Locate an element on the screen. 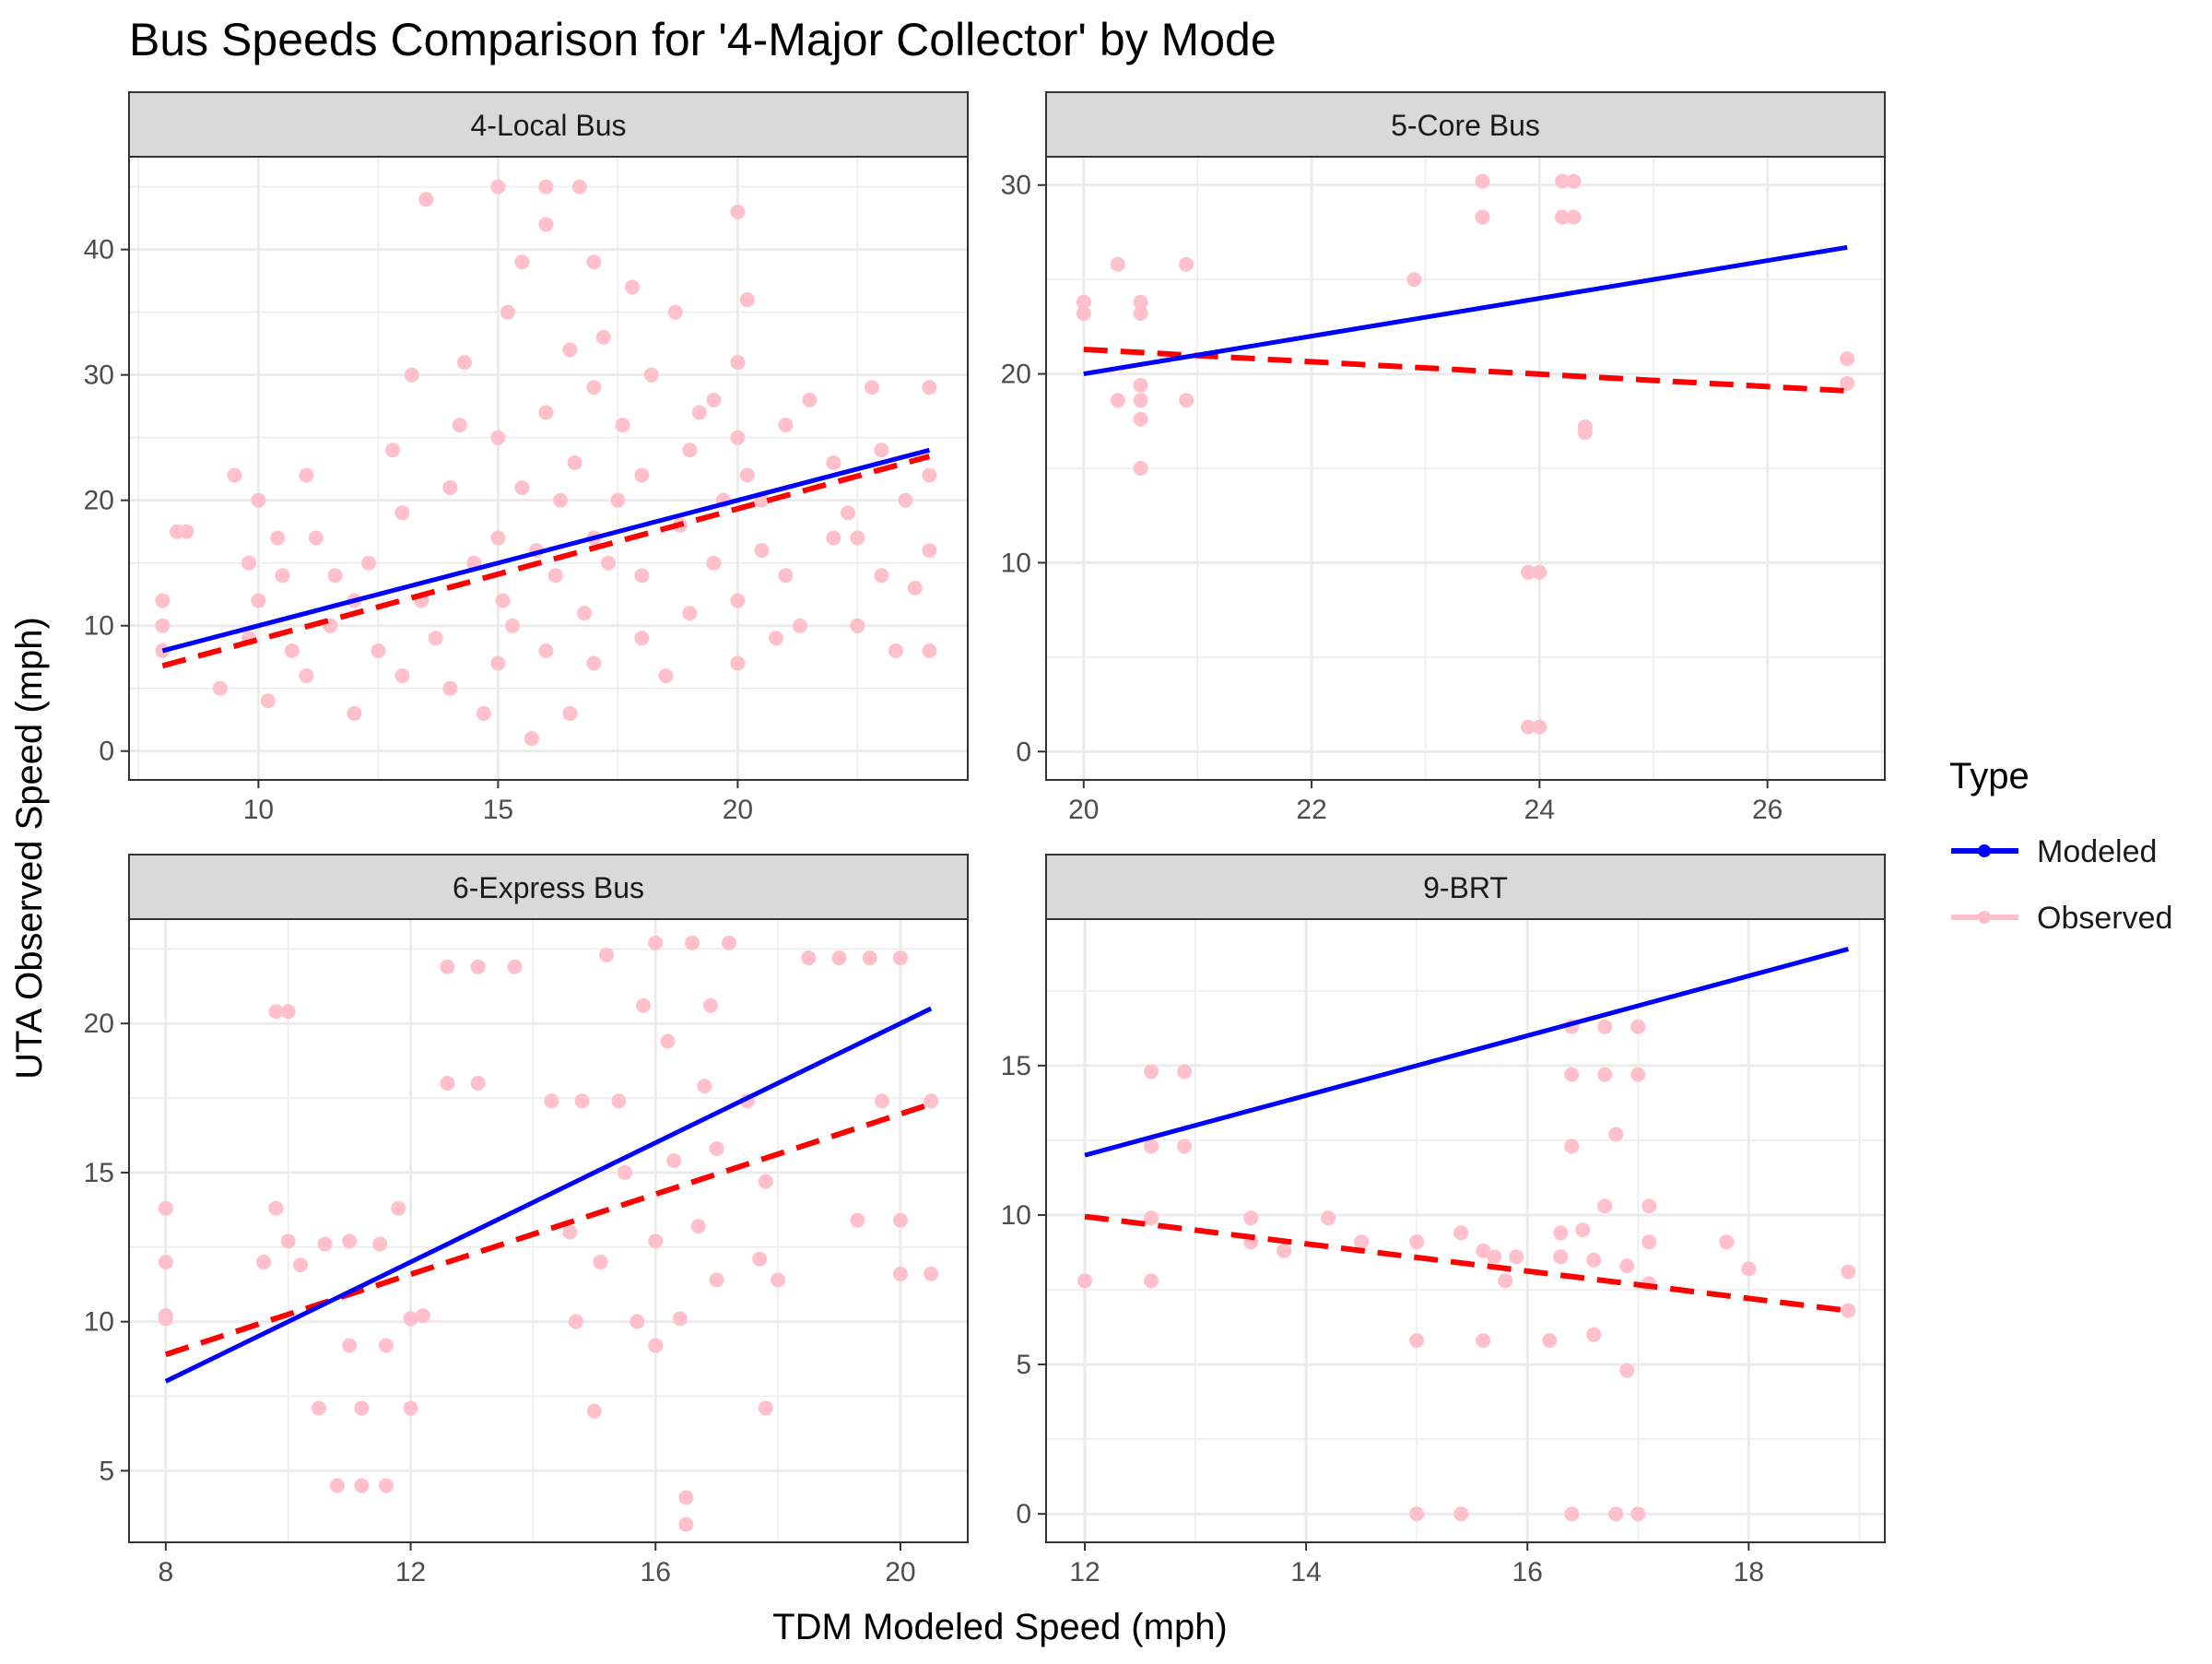 The image size is (2212, 1664). facet-strip-label: 4-Local Bus is located at coordinates (549, 125).